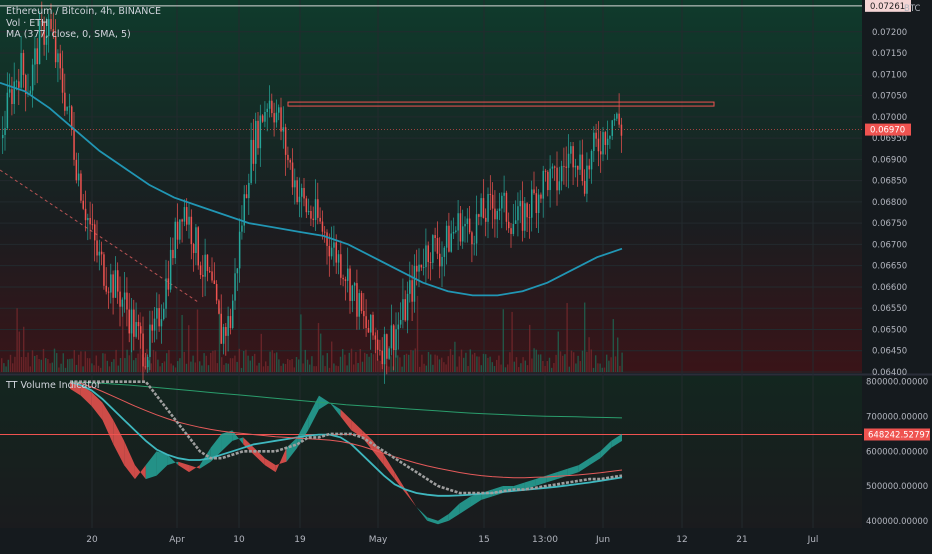  What do you see at coordinates (53, 385) in the screenshot?
I see `indicator-legend: TT Volume Indicator` at bounding box center [53, 385].